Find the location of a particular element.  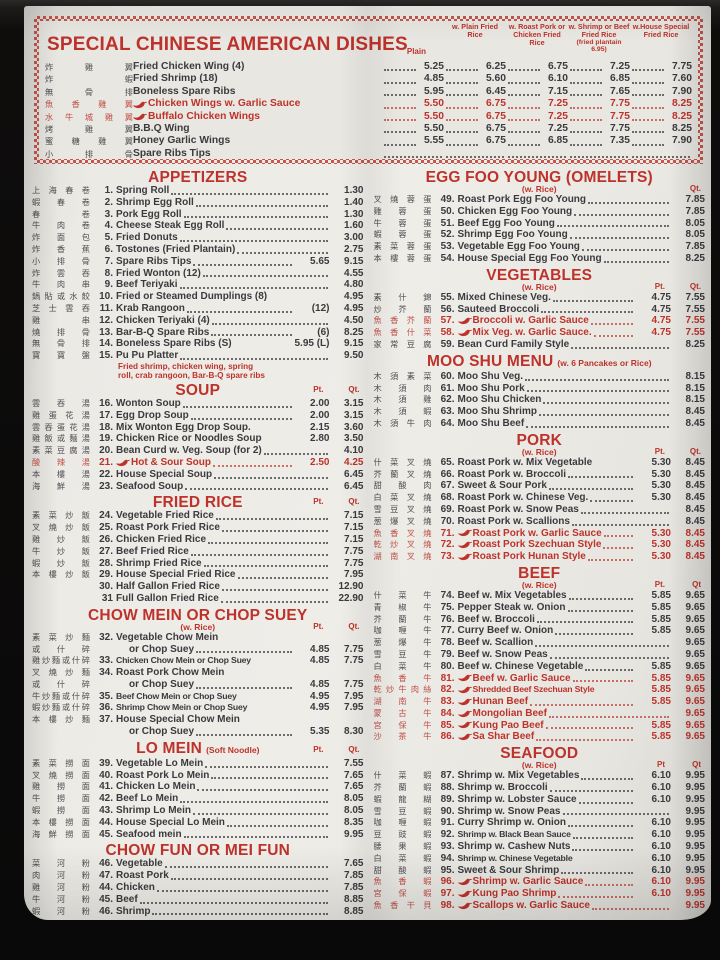

item-chinese: 牛 炒 飯 is located at coordinates (61, 550).